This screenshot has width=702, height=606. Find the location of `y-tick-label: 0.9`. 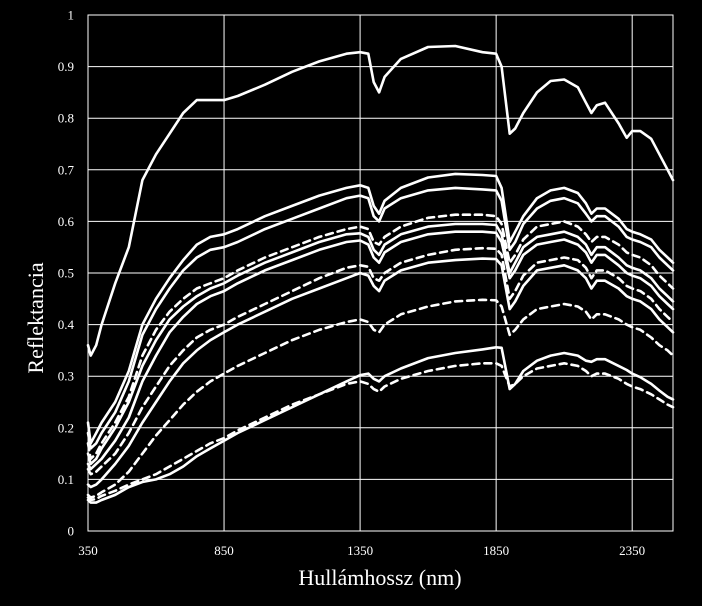

y-tick-label: 0.9 is located at coordinates (66, 66).